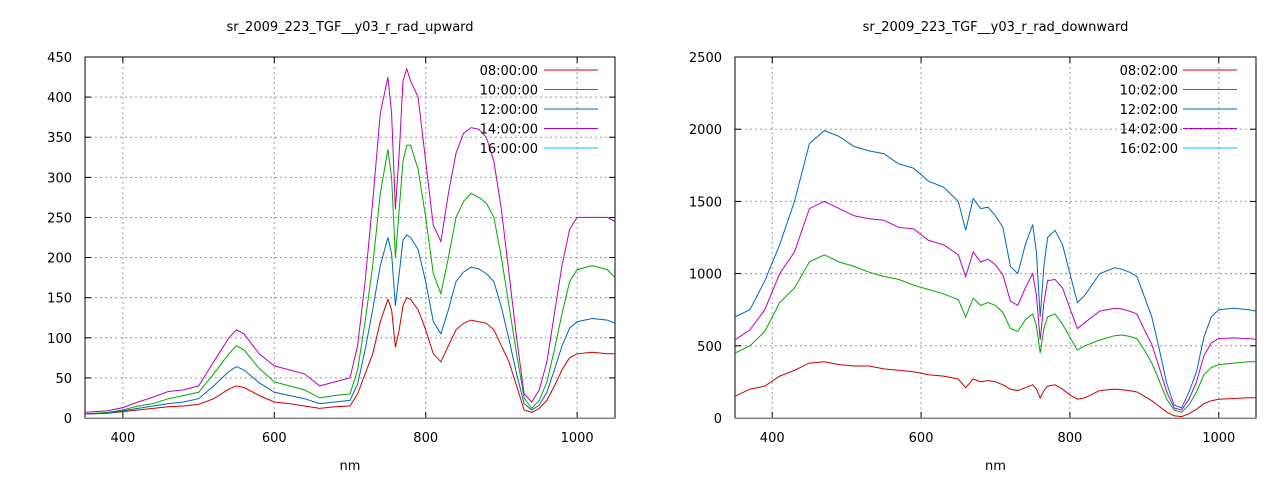  Describe the element at coordinates (509, 149) in the screenshot. I see `legend-label: 16:00:00` at that location.